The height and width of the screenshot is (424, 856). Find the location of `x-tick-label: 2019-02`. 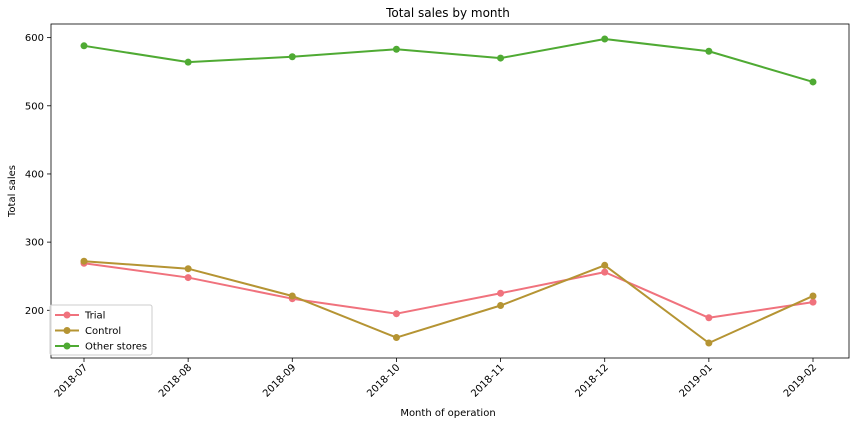

x-tick-label: 2019-02 is located at coordinates (800, 380).